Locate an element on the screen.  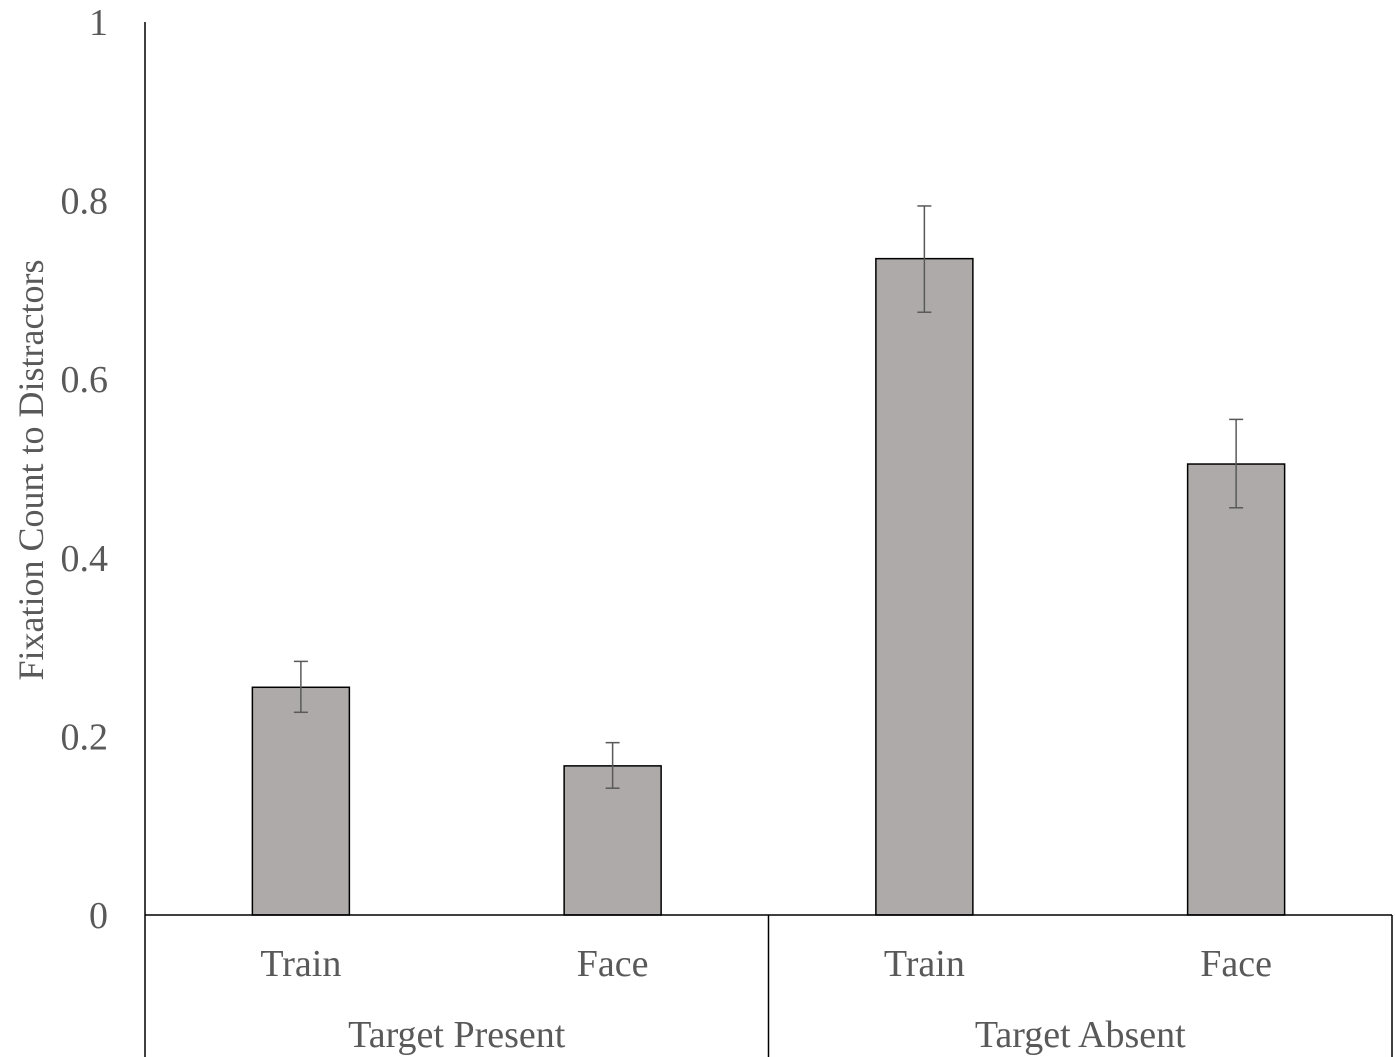
x-group-label: Target Present is located at coordinates (457, 1035).